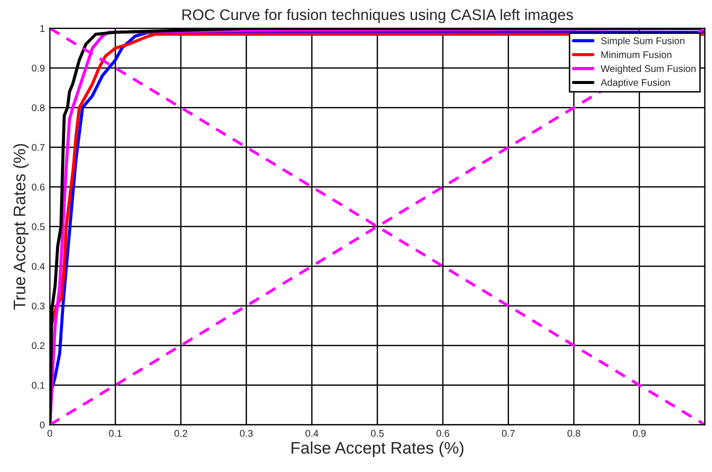  I want to click on x-tick-label: 0.8, so click(573, 433).